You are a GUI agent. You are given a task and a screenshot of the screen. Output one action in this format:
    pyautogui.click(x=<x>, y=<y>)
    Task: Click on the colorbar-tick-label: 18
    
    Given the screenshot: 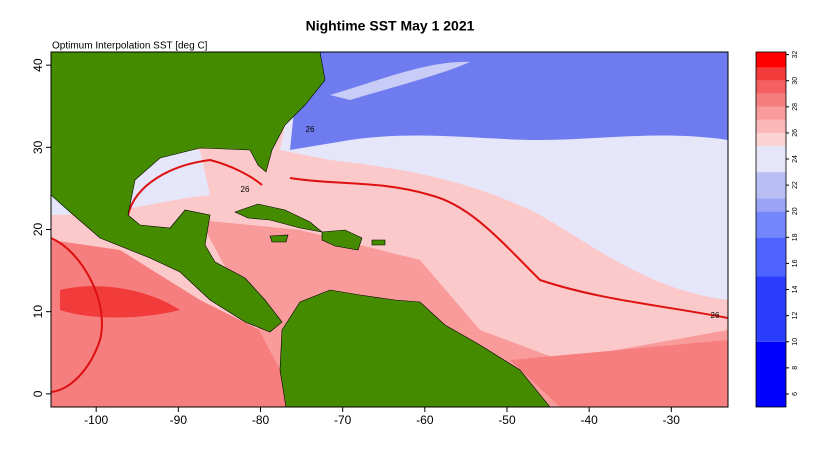 What is the action you would take?
    pyautogui.click(x=795, y=237)
    